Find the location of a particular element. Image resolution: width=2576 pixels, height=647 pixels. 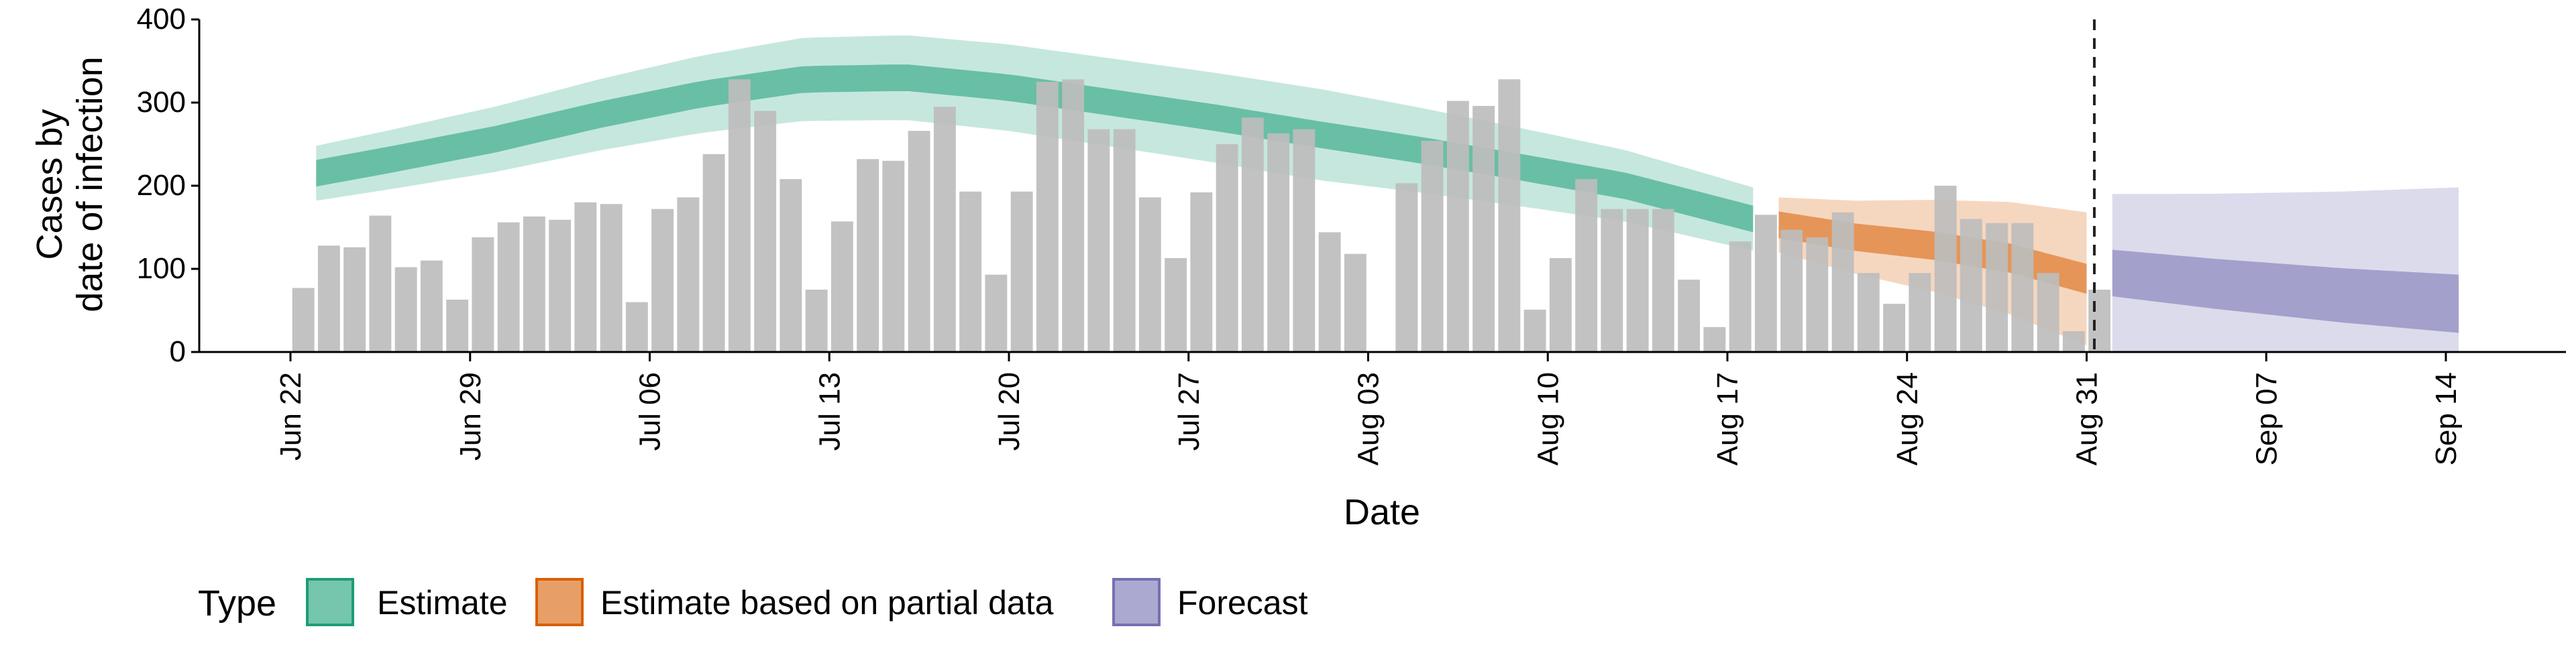

x-tick-label: Jun 22 is located at coordinates (290, 417).